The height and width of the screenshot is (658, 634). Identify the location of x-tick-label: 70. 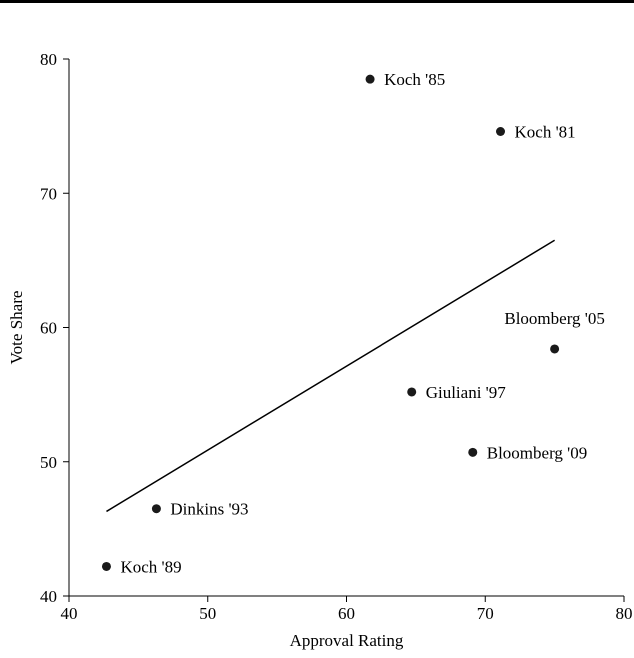
(485, 613).